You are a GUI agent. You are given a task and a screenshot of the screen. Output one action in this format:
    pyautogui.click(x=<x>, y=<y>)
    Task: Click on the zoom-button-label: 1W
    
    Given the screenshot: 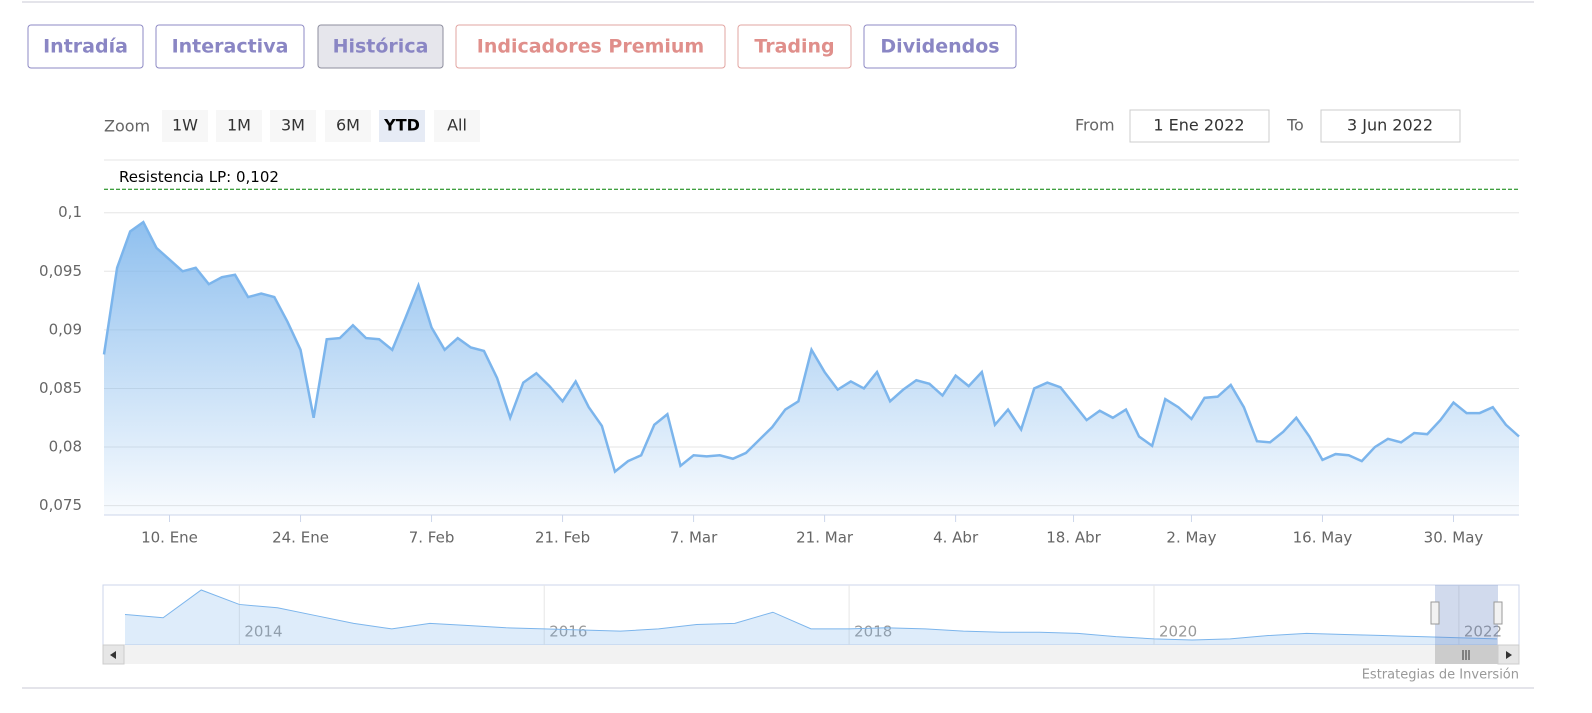 What is the action you would take?
    pyautogui.click(x=185, y=125)
    